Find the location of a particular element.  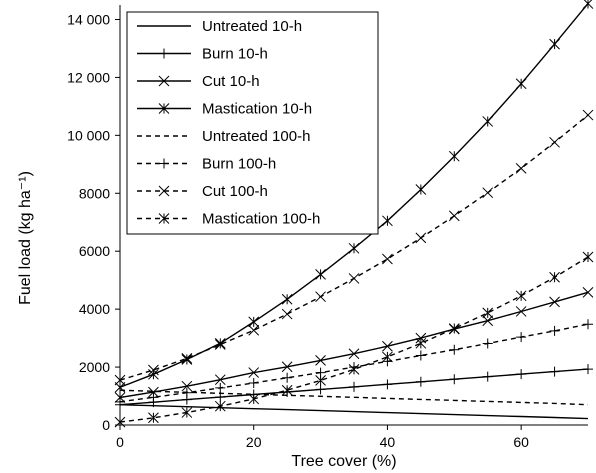

y-tick-label: 12 000 is located at coordinates (88, 77).